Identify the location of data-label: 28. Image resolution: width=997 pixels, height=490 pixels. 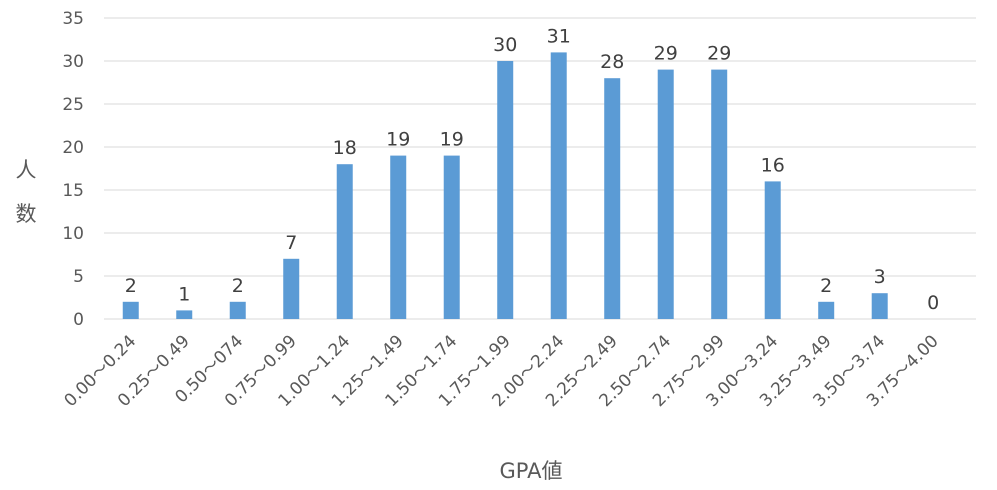
(612, 62).